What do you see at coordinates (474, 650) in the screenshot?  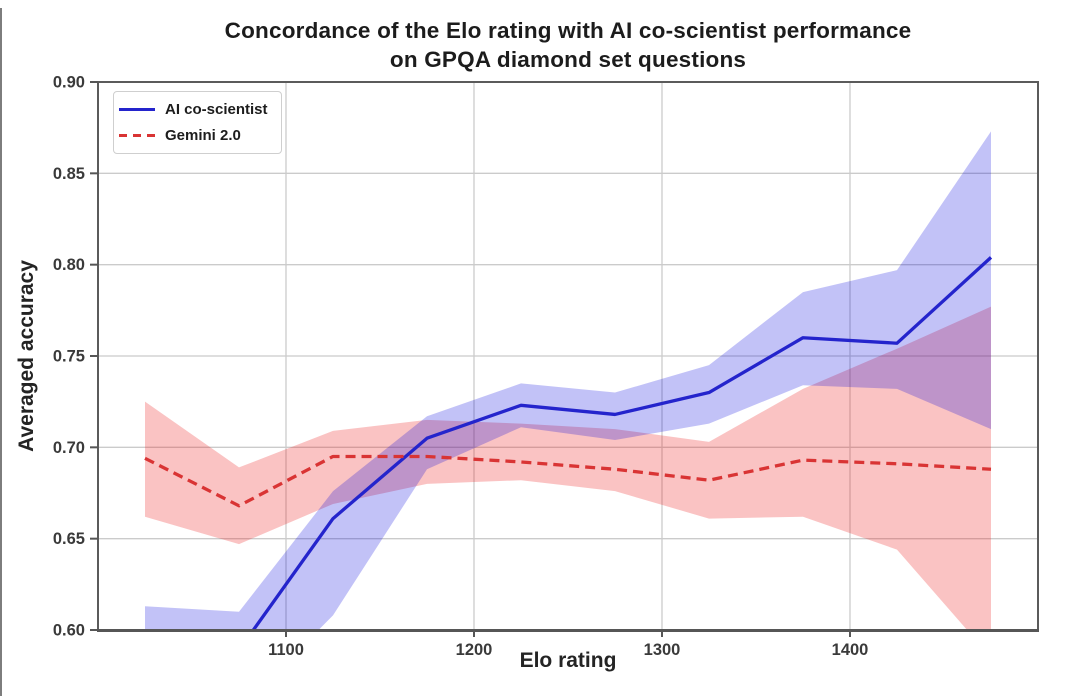 I see `x-tick-label: 1200` at bounding box center [474, 650].